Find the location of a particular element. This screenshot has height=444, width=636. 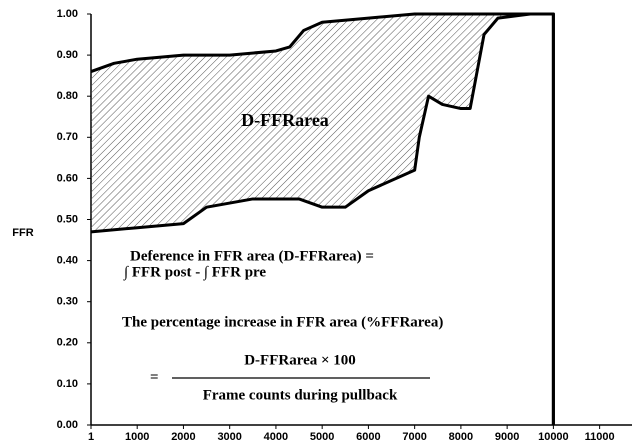

y-tick-label: 0.90 is located at coordinates (67, 55).